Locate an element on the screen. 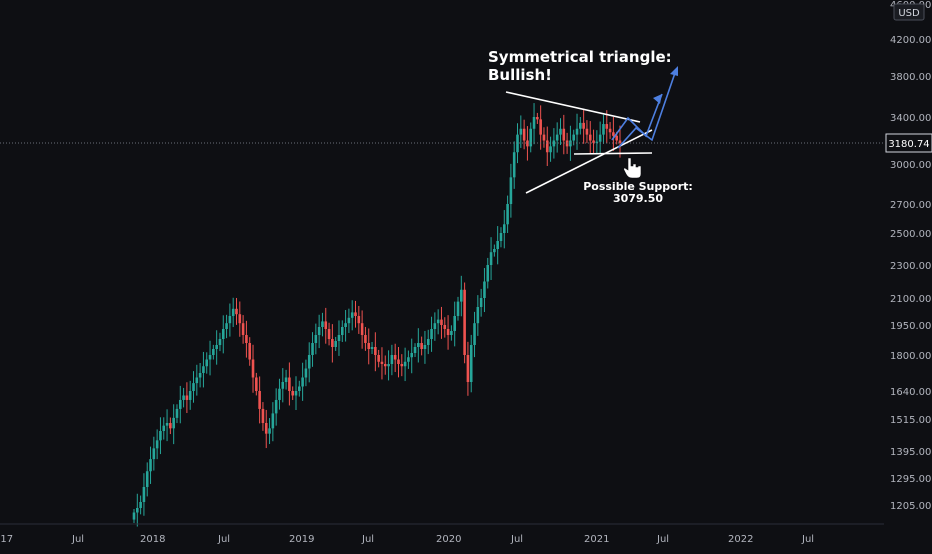 The image size is (932, 554). price-tick-label: 2100.00 is located at coordinates (910, 299).